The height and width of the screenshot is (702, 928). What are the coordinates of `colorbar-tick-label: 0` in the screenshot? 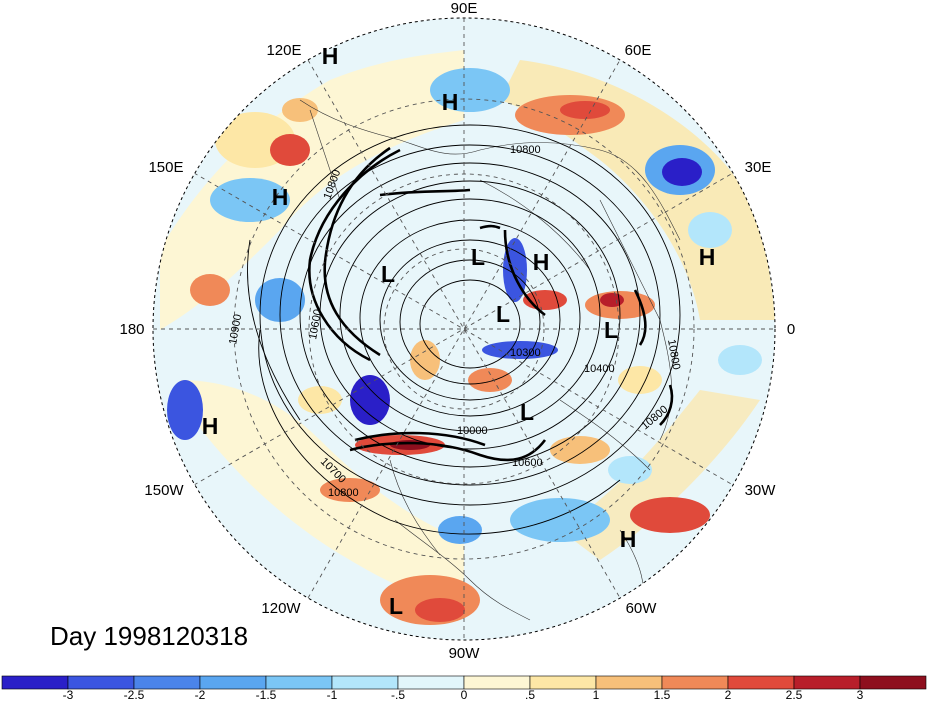 It's located at (464, 695).